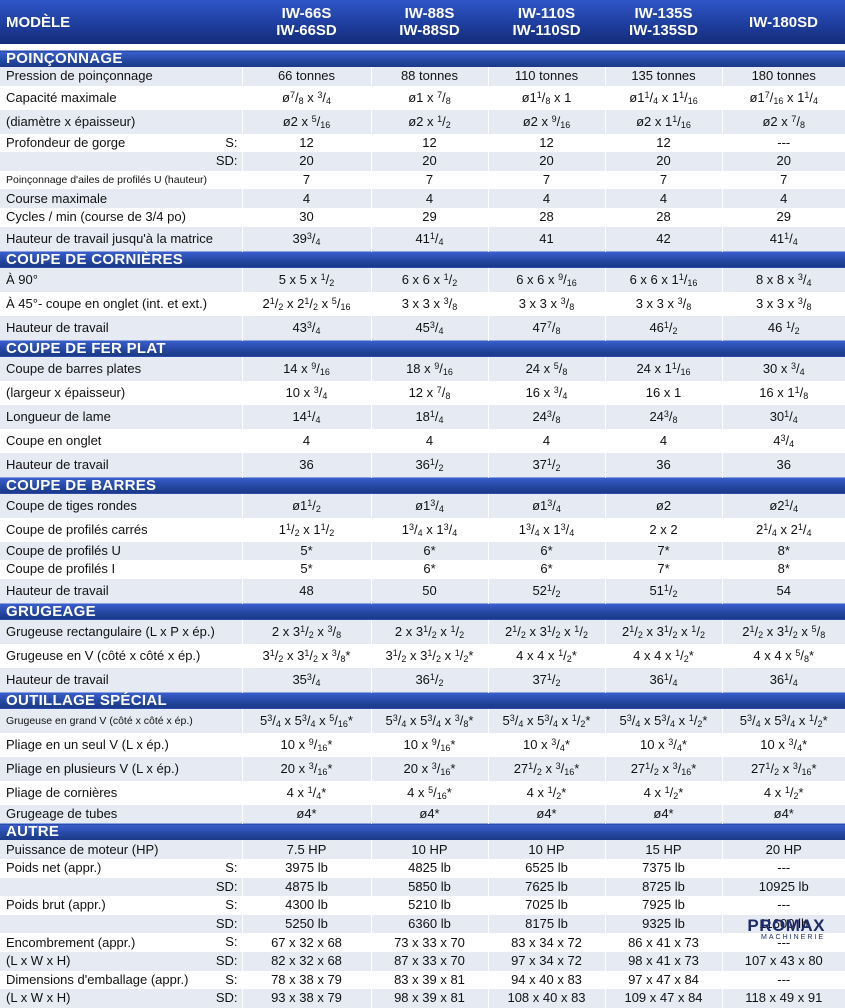 The width and height of the screenshot is (845, 1008). I want to click on row-label: SD:, so click(121, 161).